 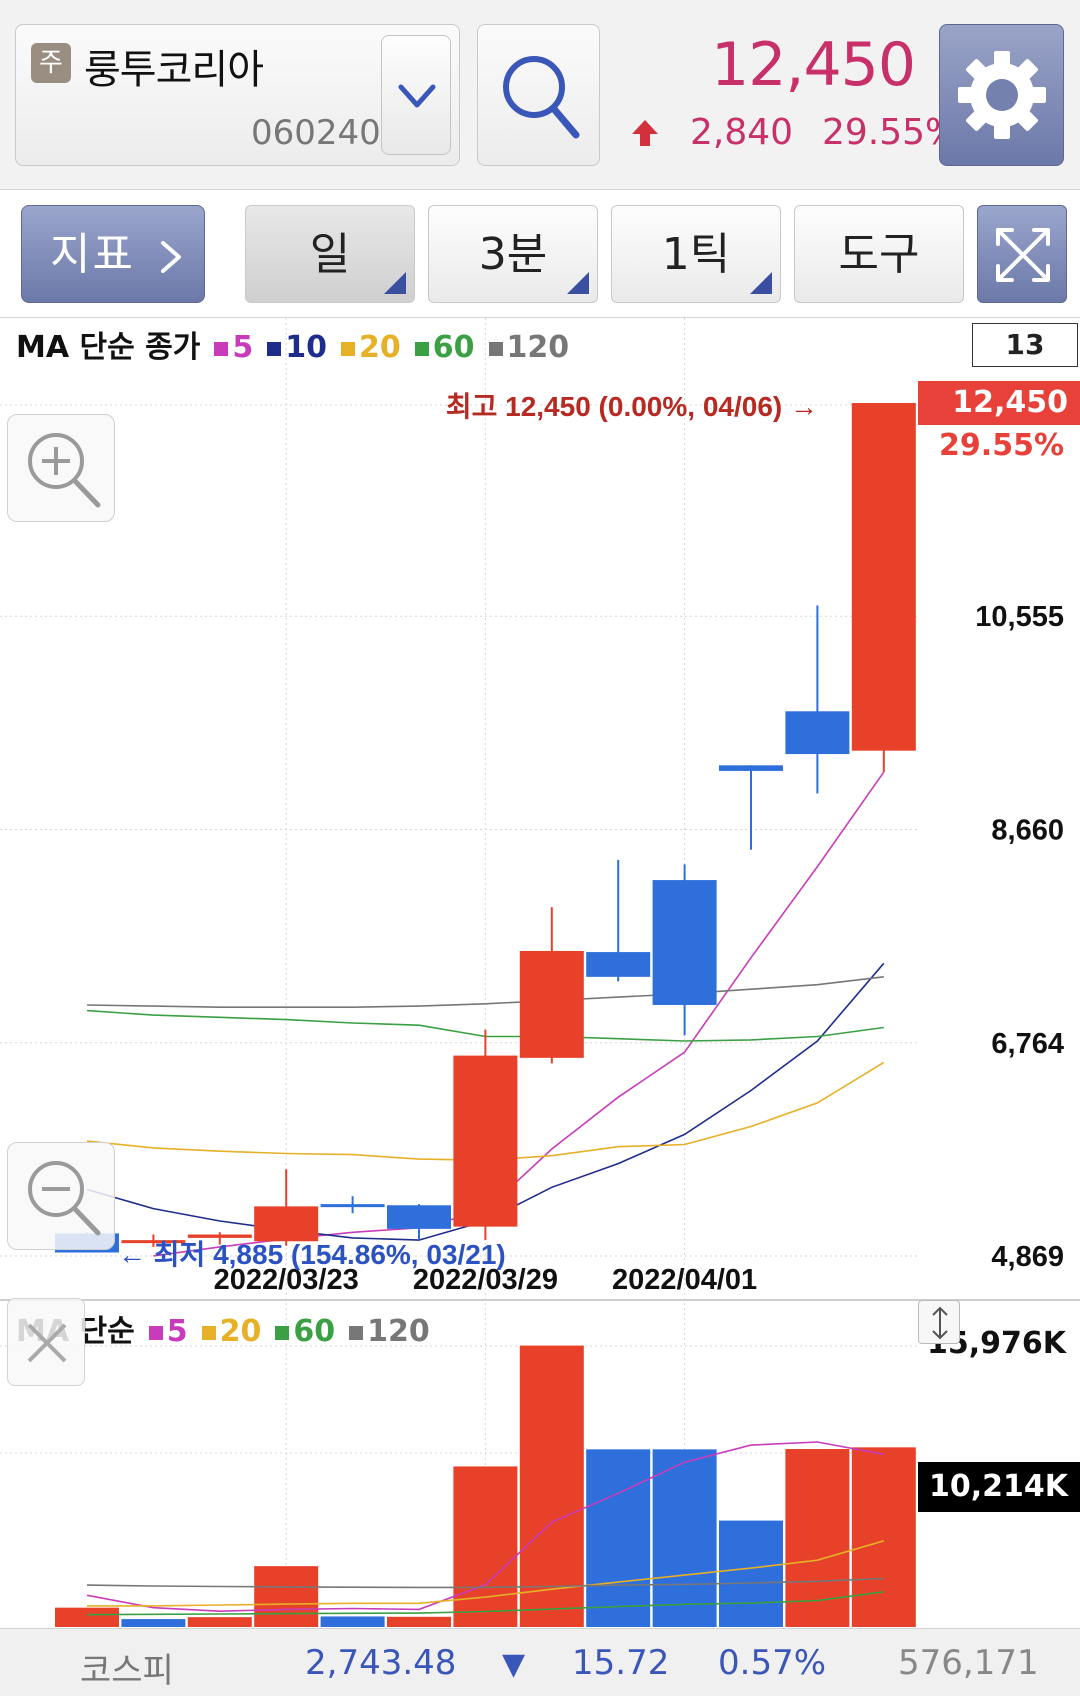 What do you see at coordinates (485, 1280) in the screenshot?
I see `date-axis-tick: 2022/03/29` at bounding box center [485, 1280].